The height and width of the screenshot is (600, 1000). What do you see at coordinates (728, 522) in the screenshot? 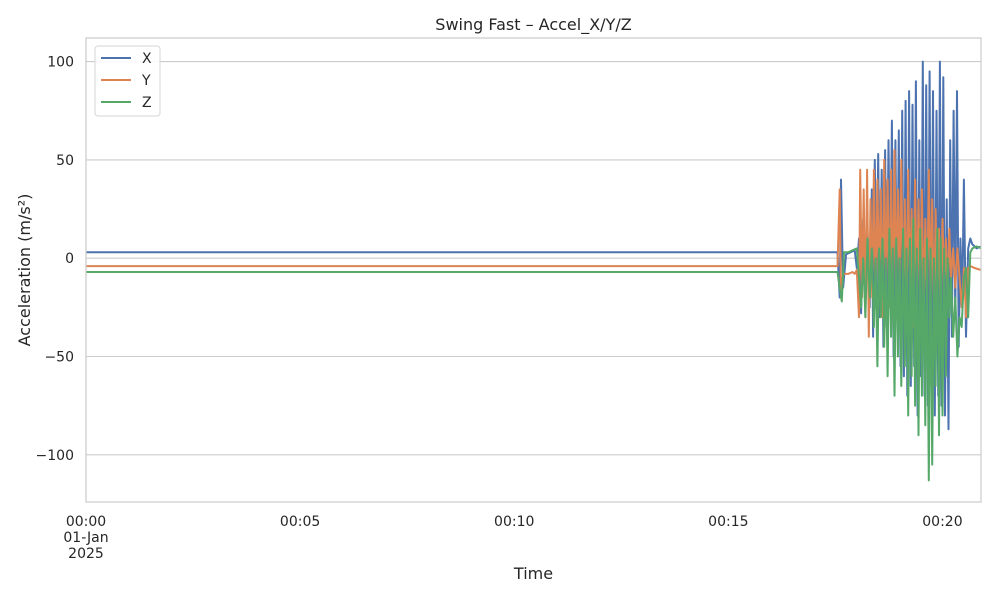
I see `x-tick-label: 00:15` at bounding box center [728, 522].